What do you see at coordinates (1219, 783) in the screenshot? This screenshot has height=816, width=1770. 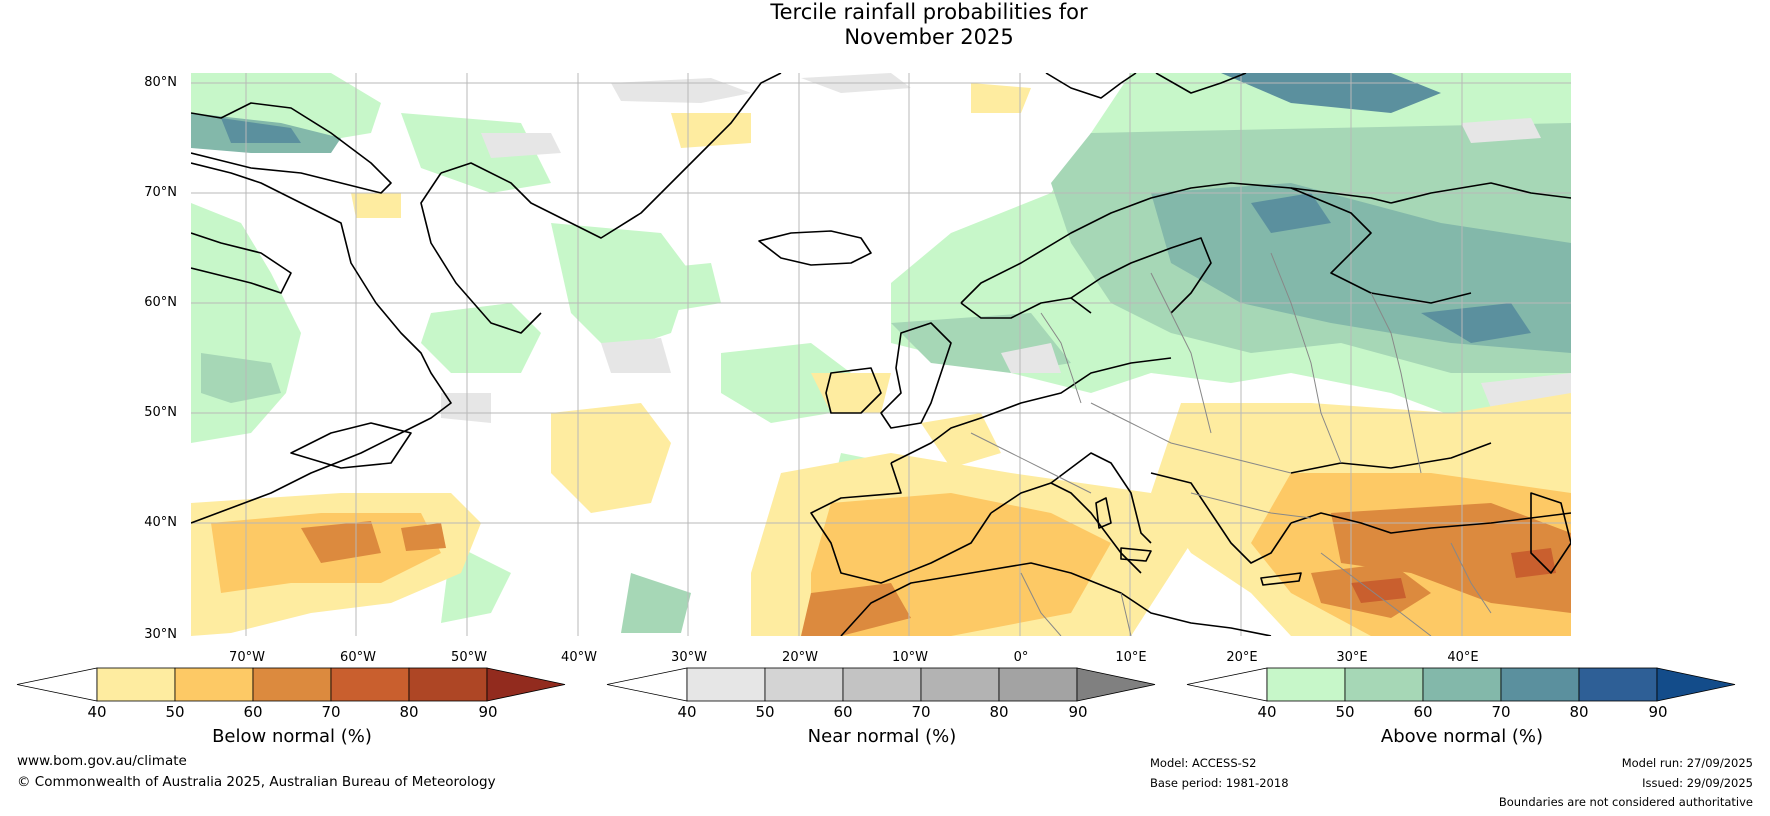 I see `base-period: Base period: 1981-2018` at bounding box center [1219, 783].